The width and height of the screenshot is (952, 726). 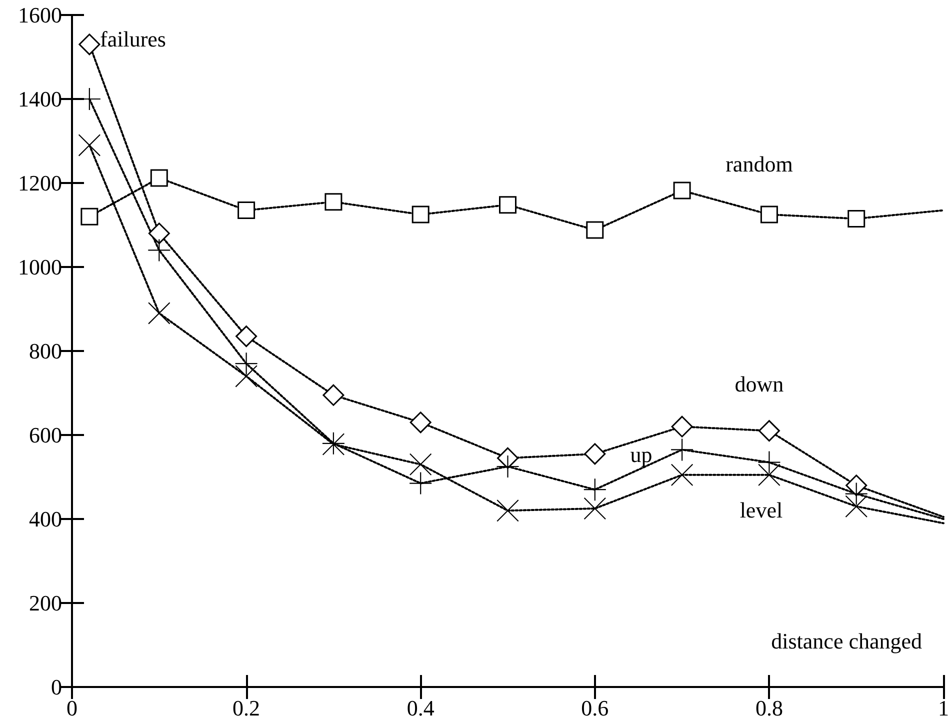 I want to click on x-tick-label: 0.4, so click(x=420, y=708).